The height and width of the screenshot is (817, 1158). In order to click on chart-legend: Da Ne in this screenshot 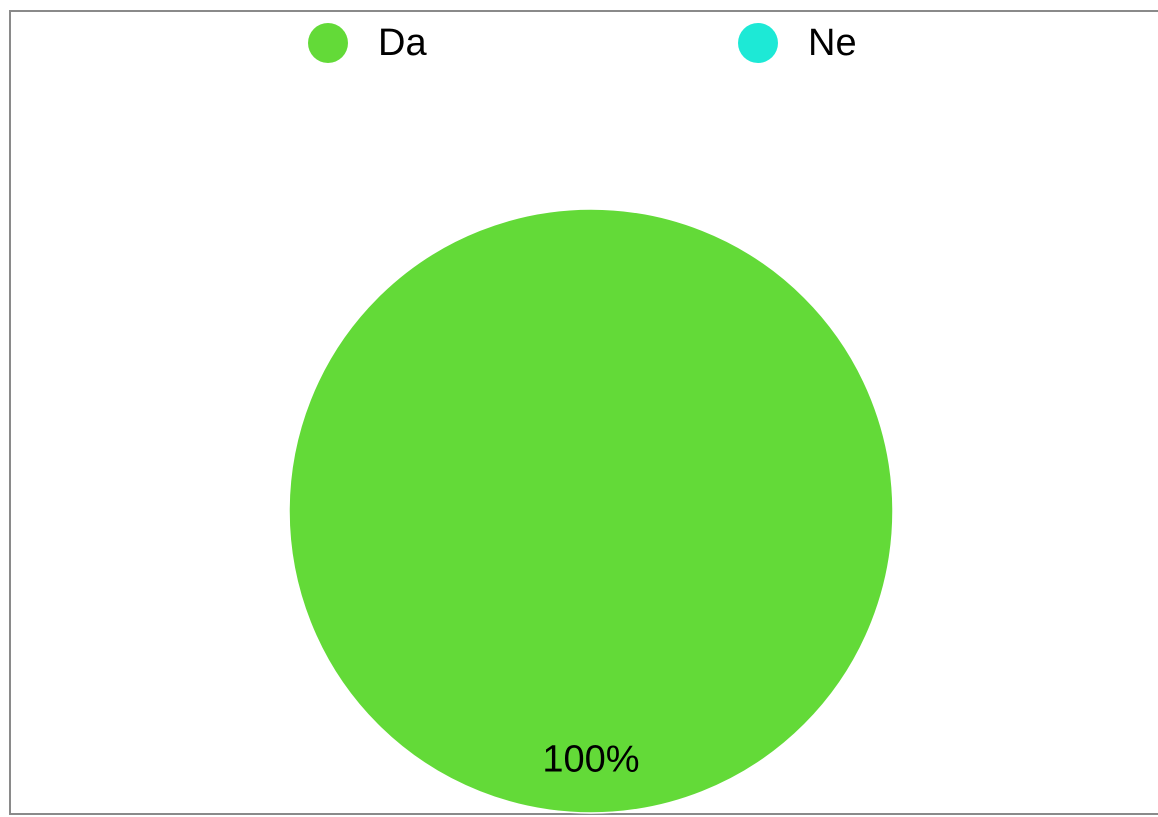, I will do `click(579, 43)`.